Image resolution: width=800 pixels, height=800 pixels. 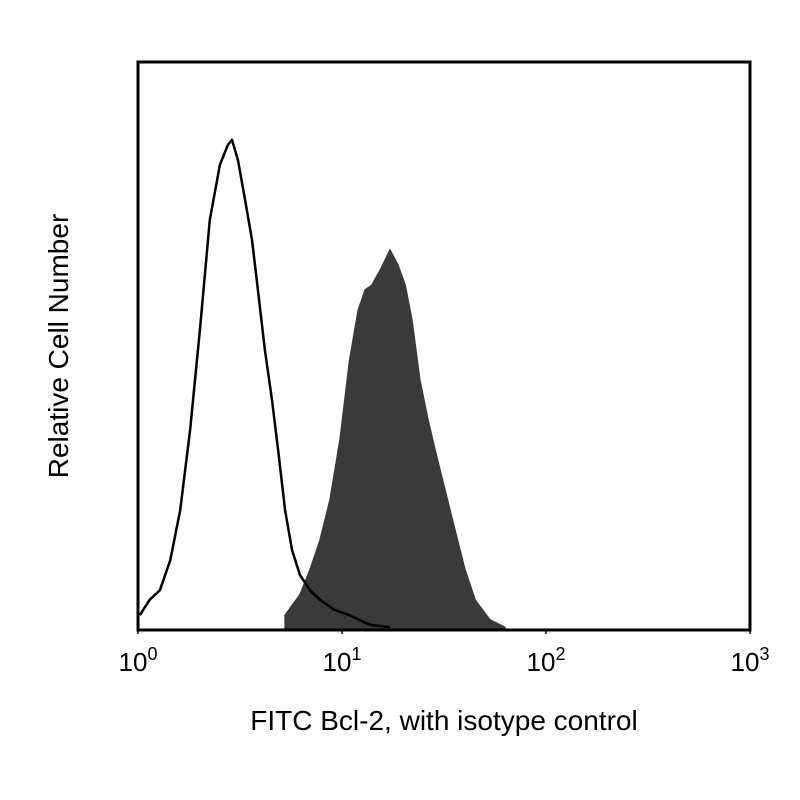 I want to click on x-tick-label: 10⁰, so click(x=138, y=660).